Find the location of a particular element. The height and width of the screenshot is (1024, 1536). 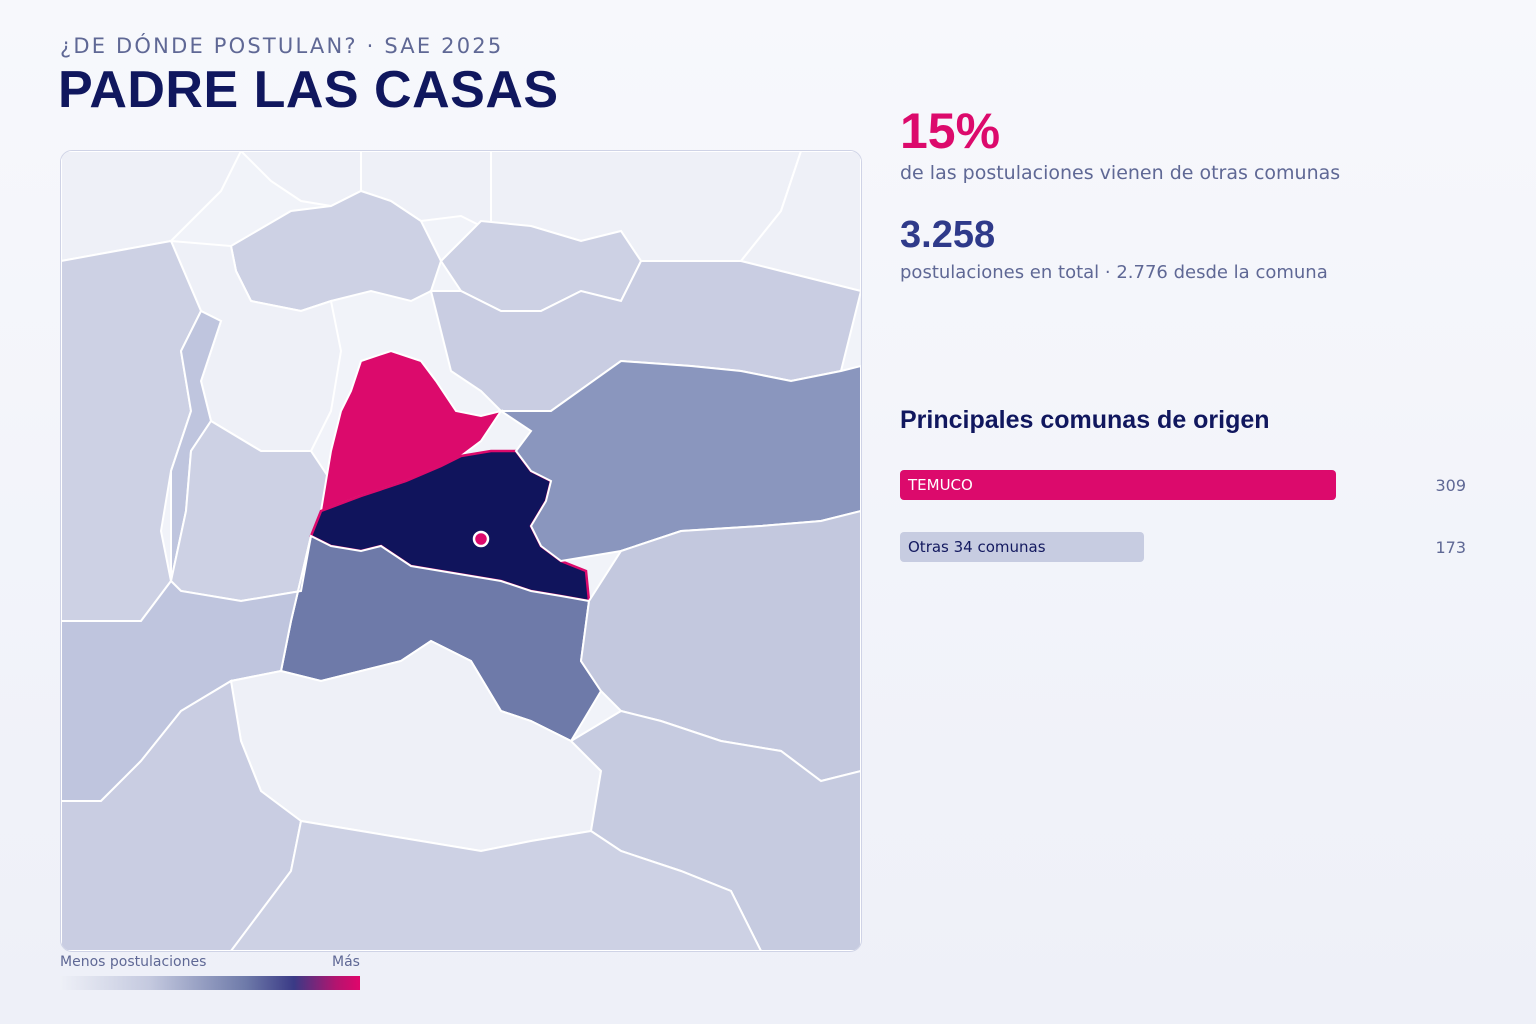

origin-value-temuco: 309 is located at coordinates (1450, 485).